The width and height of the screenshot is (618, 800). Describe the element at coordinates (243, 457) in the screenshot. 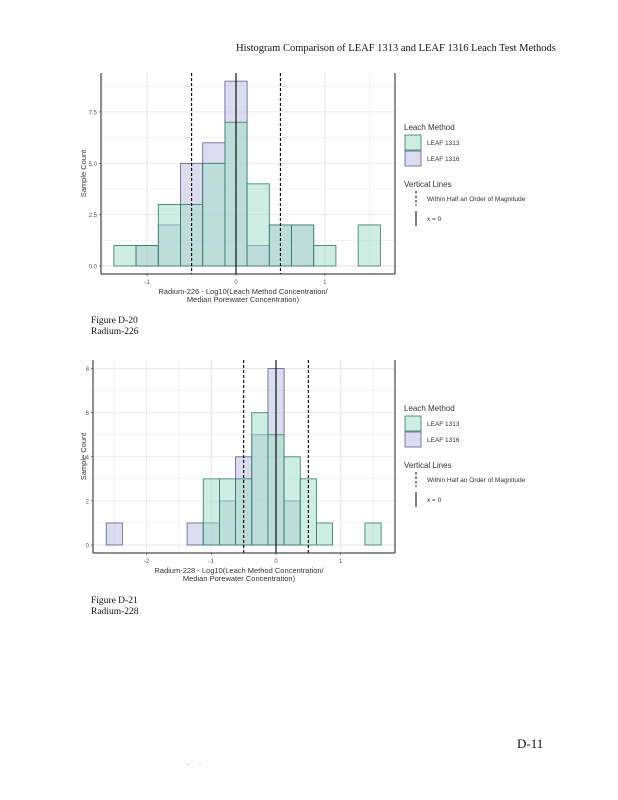

I see `bars` at that location.